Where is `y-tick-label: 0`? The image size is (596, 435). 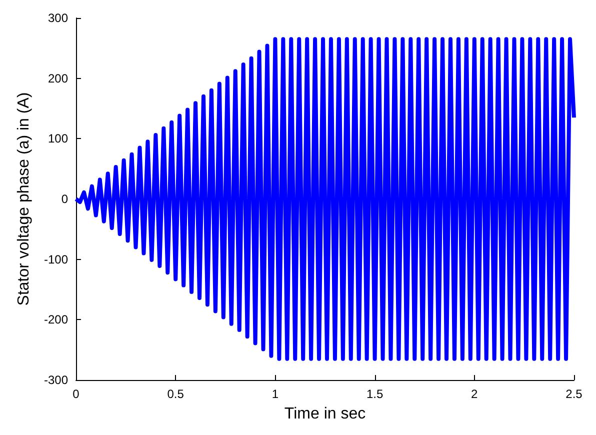 y-tick-label: 0 is located at coordinates (64, 199).